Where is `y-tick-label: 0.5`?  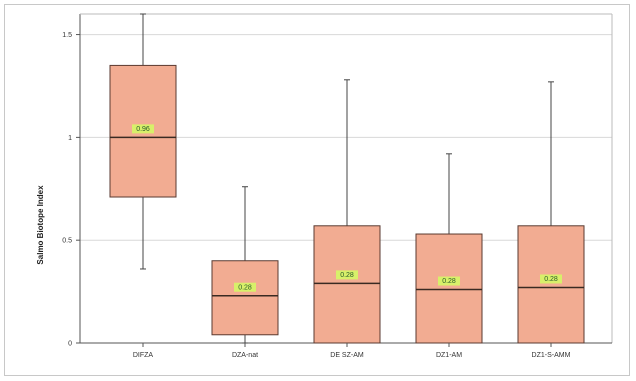
y-tick-label: 0.5 is located at coordinates (67, 241).